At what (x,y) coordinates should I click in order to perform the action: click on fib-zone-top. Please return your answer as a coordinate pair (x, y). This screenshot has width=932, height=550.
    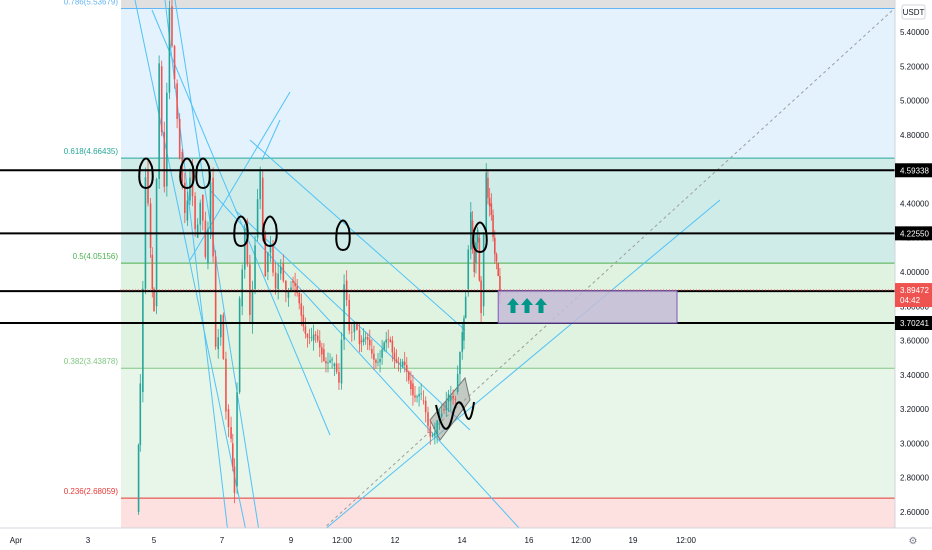
    Looking at the image, I should click on (508, 4).